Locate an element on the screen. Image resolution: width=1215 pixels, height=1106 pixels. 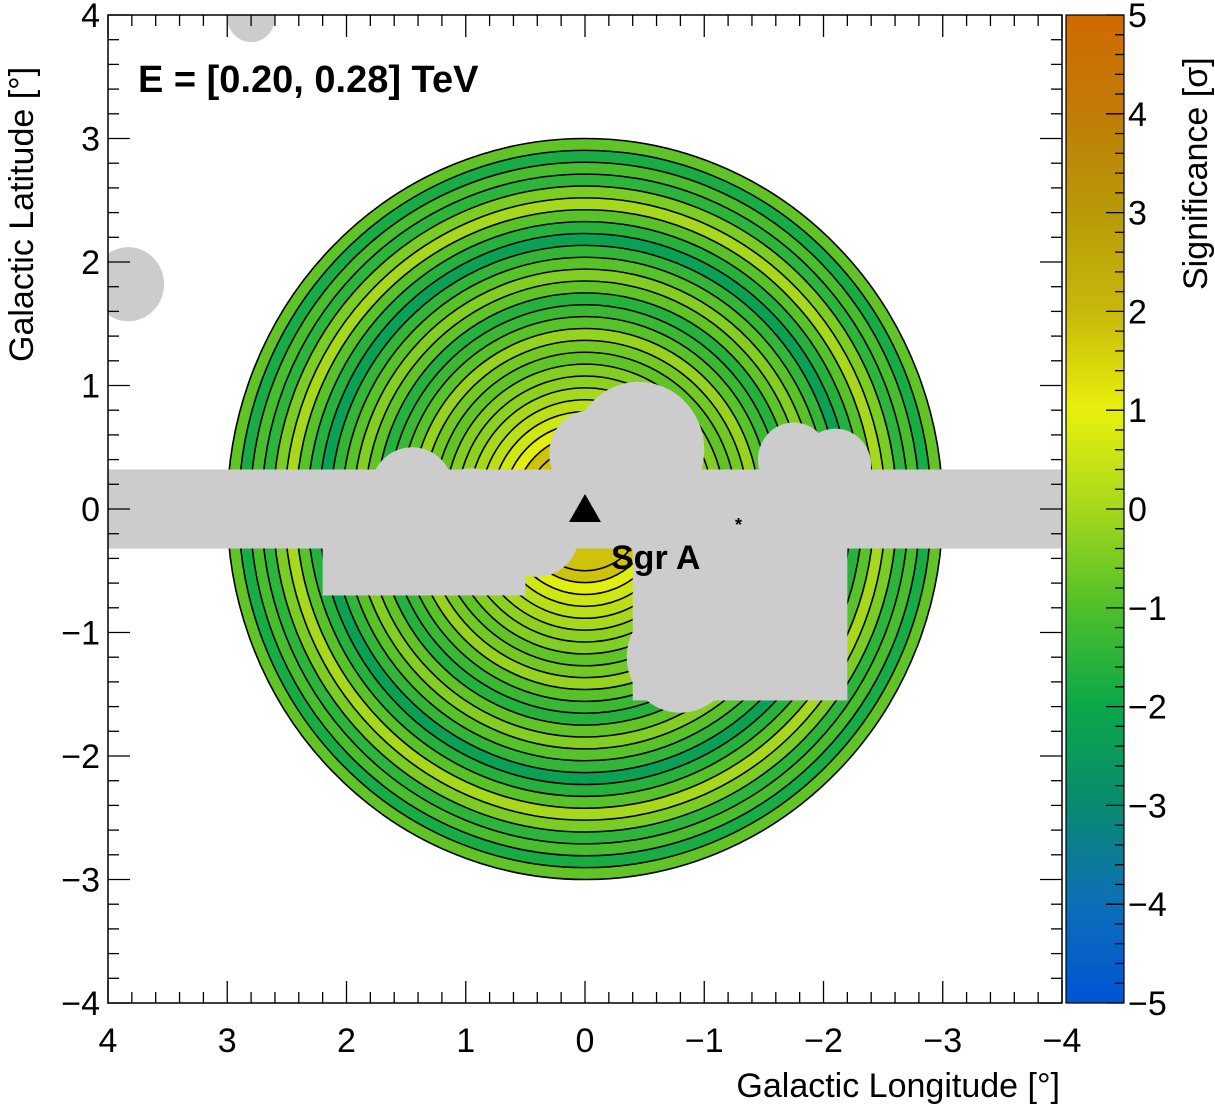
x-tick-label: 4 is located at coordinates (108, 1041).